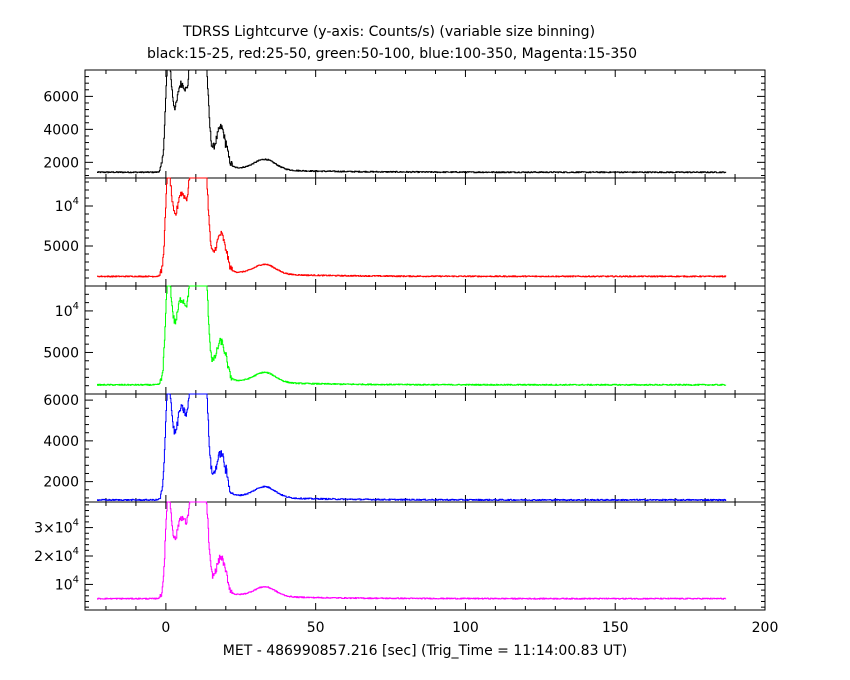  What do you see at coordinates (412, 121) in the screenshot?
I see `series-15-25-line` at bounding box center [412, 121].